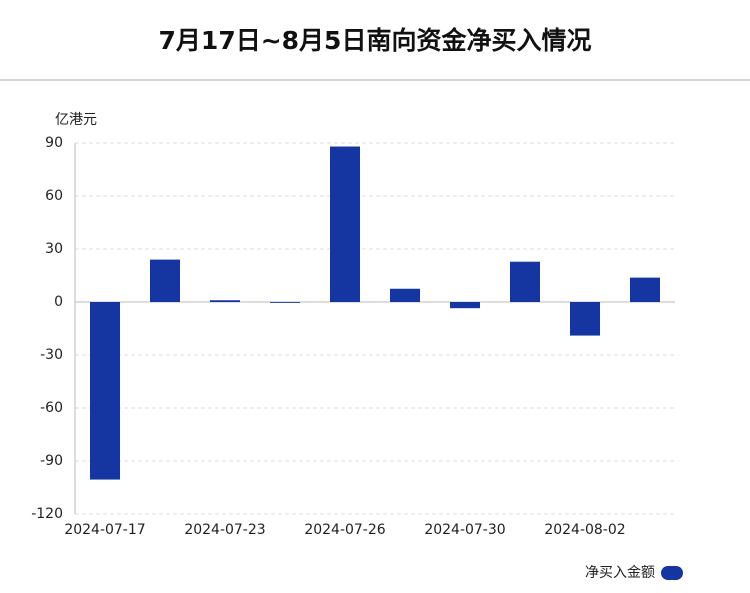 The image size is (750, 593). I want to click on x-tick-label: 2024-08-02, so click(584, 530).